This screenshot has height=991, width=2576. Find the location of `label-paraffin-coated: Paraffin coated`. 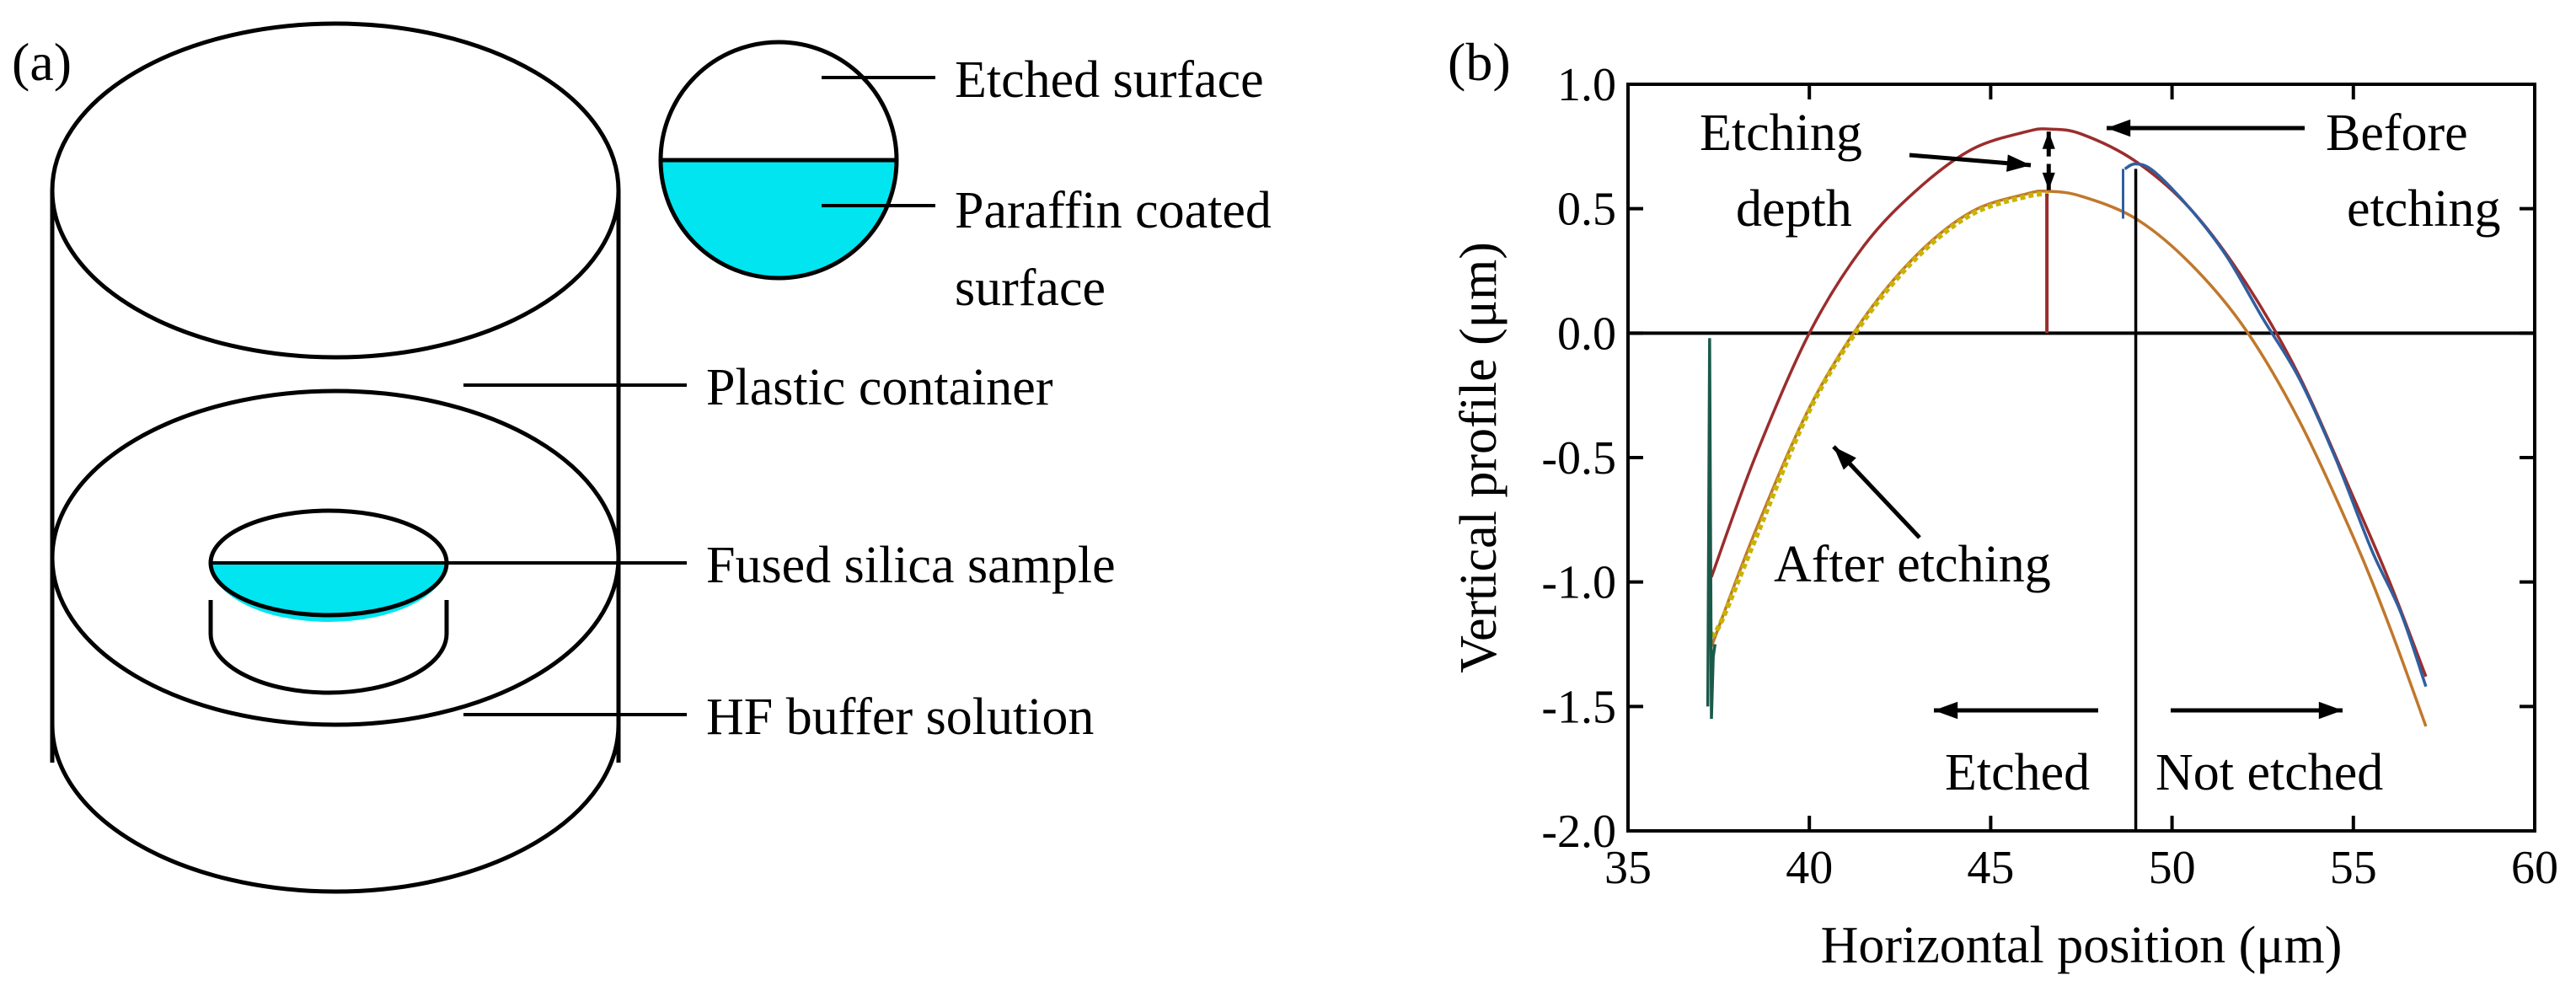

label-paraffin-coated: Paraffin coated is located at coordinates (1113, 211).